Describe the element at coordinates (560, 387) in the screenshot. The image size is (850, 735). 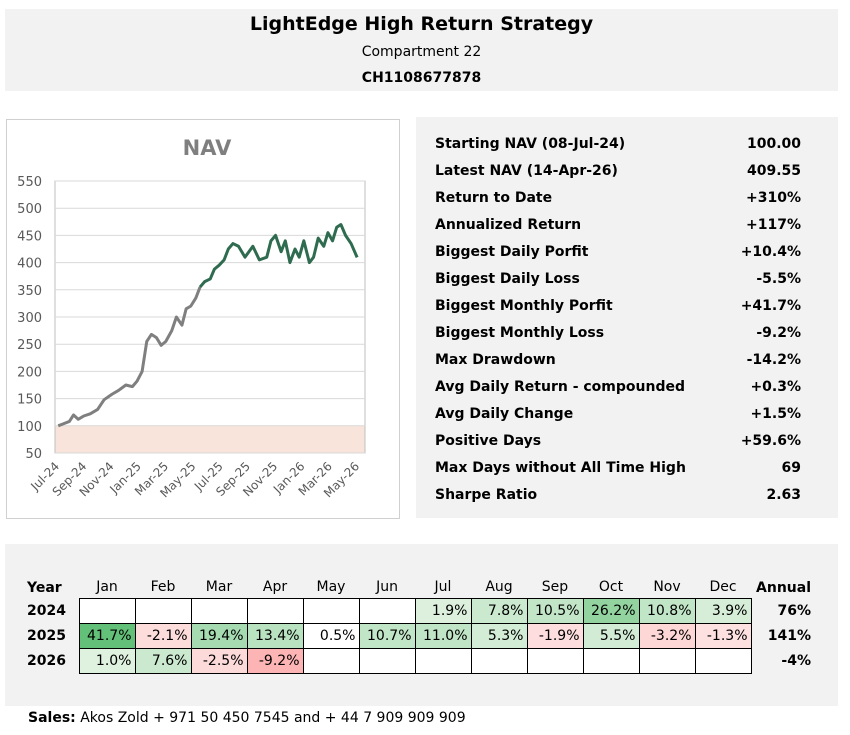
I see `stat-label: Avg Daily Return - compounded` at that location.